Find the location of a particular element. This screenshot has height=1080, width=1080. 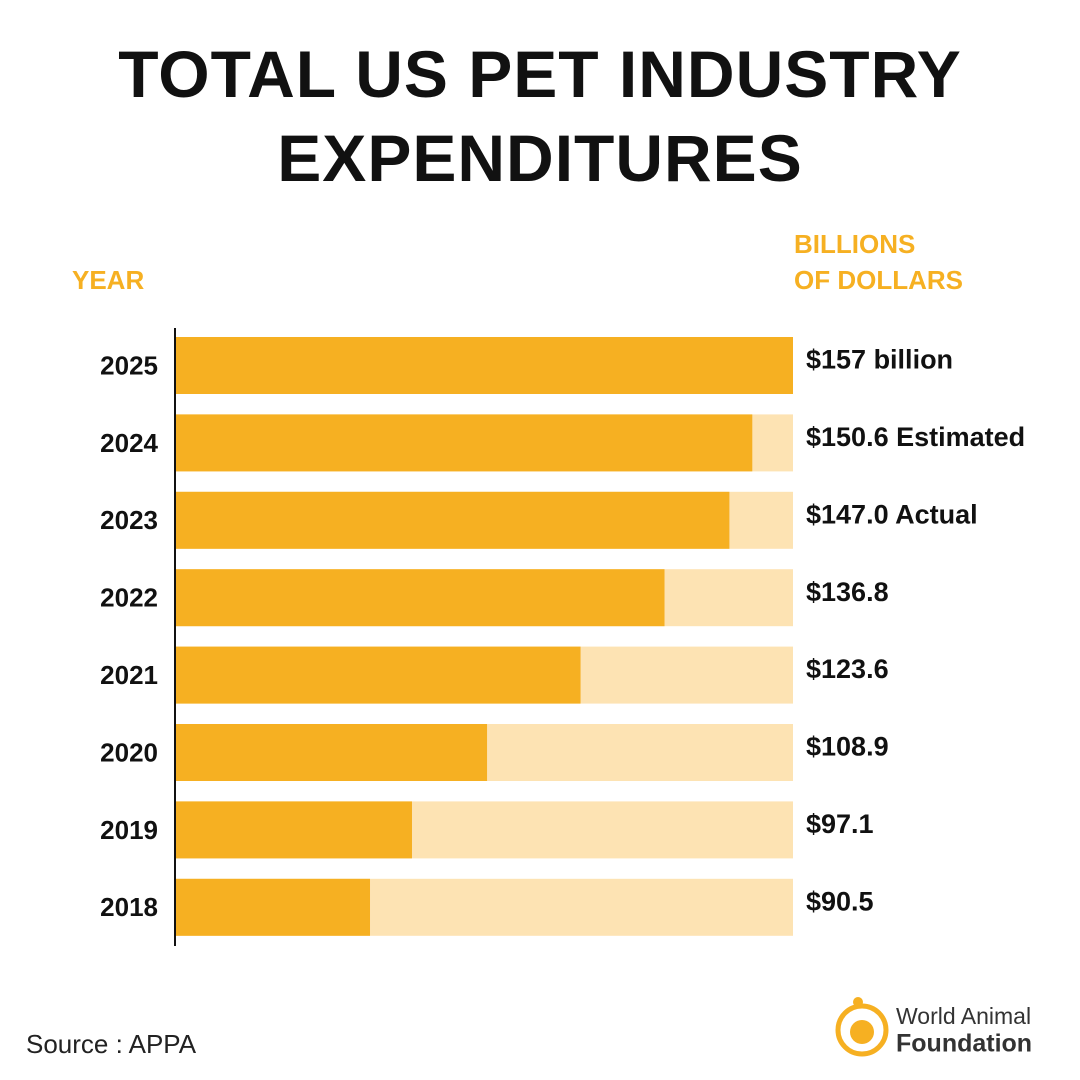

value-label: $108.9 is located at coordinates (847, 747).